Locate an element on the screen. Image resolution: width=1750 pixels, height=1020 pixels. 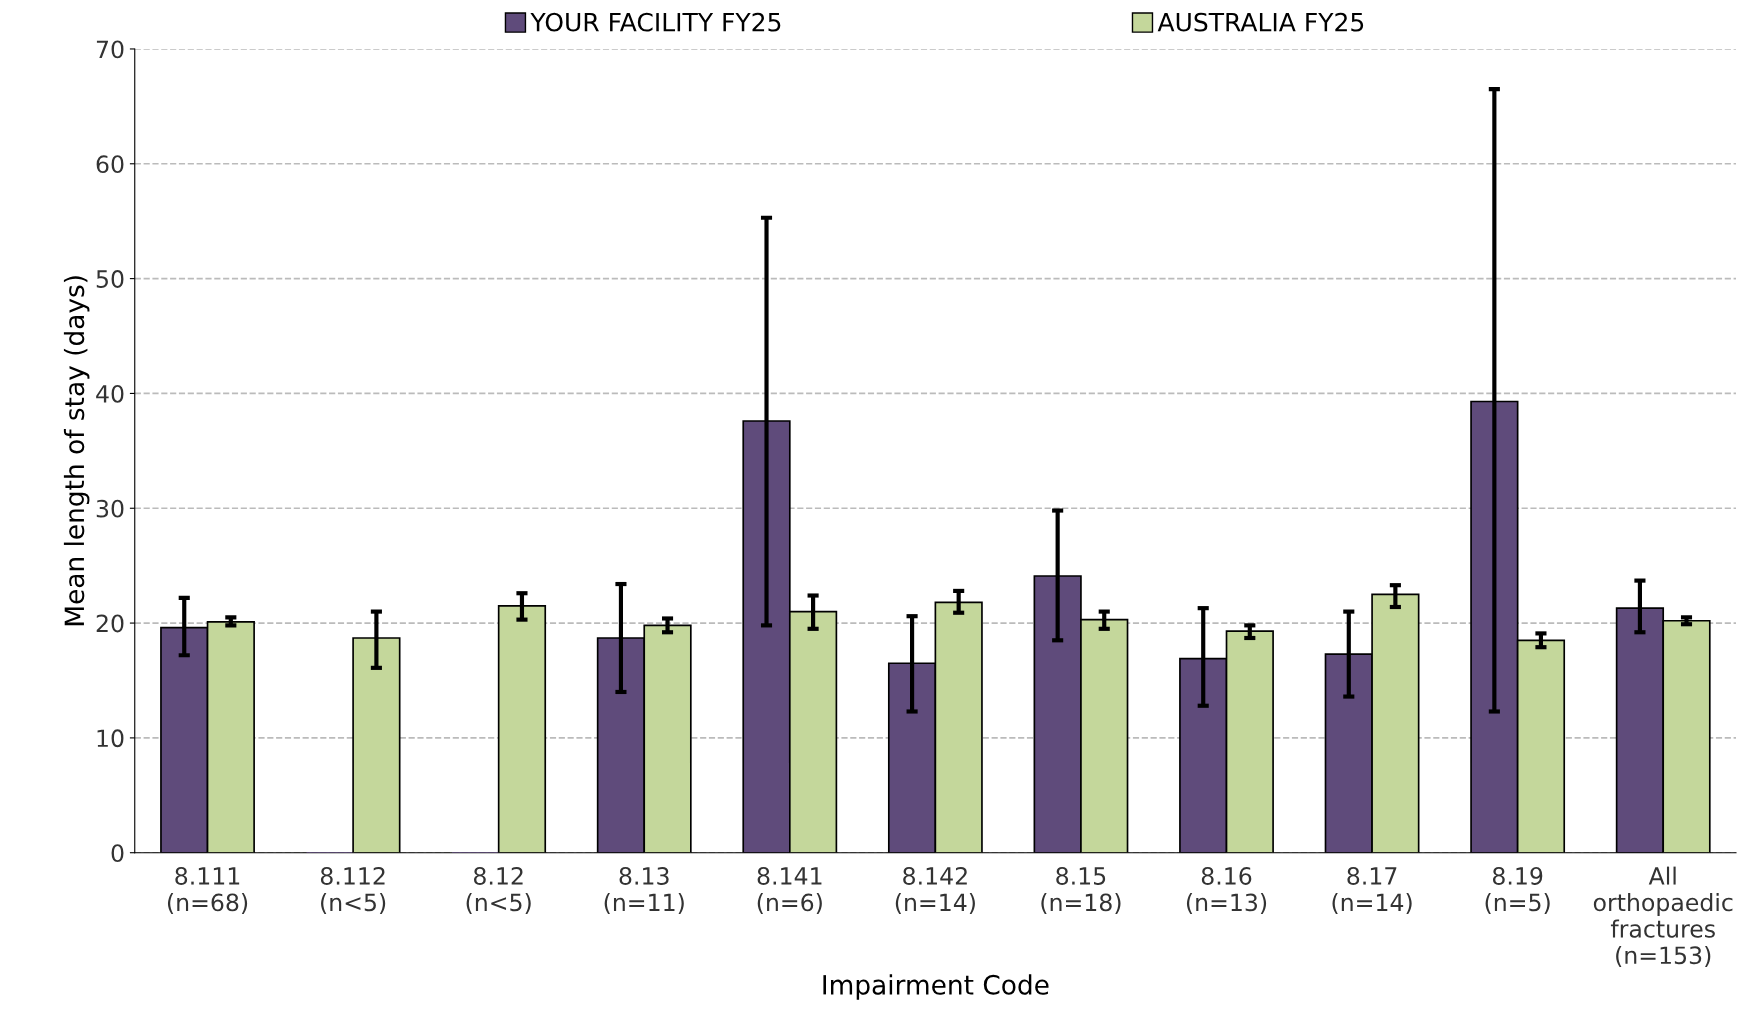
x-axis-title: Impairment Code is located at coordinates (936, 987).